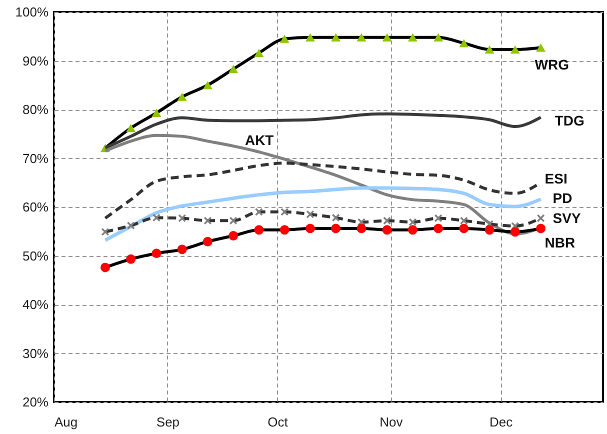 The image size is (607, 434). Describe the element at coordinates (35, 304) in the screenshot. I see `y-tick-label: 40%` at that location.